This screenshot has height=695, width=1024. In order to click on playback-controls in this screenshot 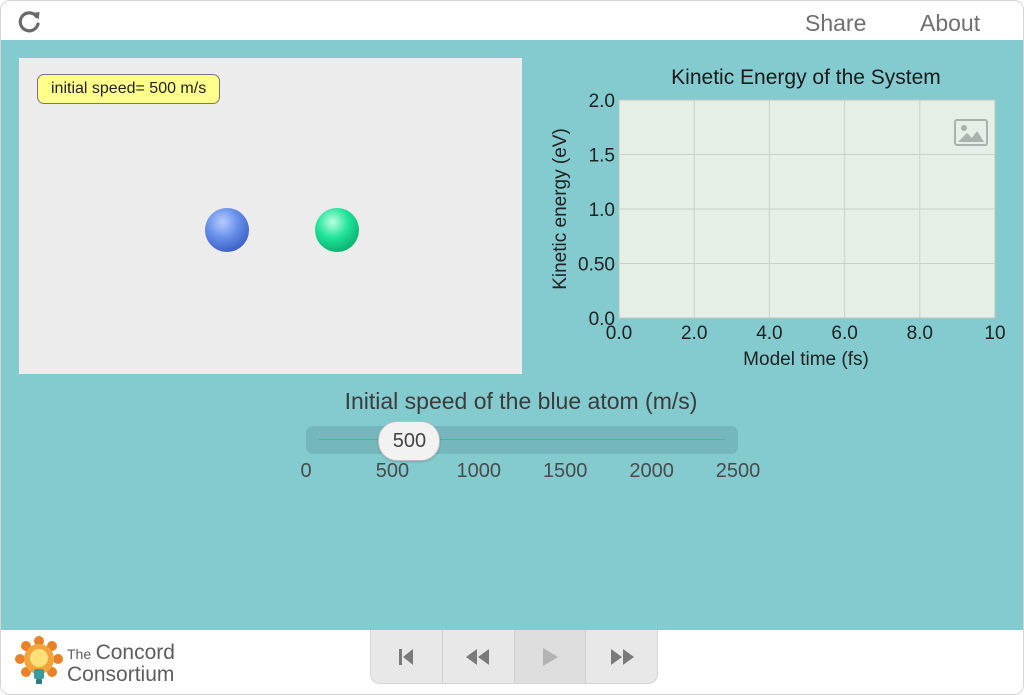, I will do `click(514, 657)`.